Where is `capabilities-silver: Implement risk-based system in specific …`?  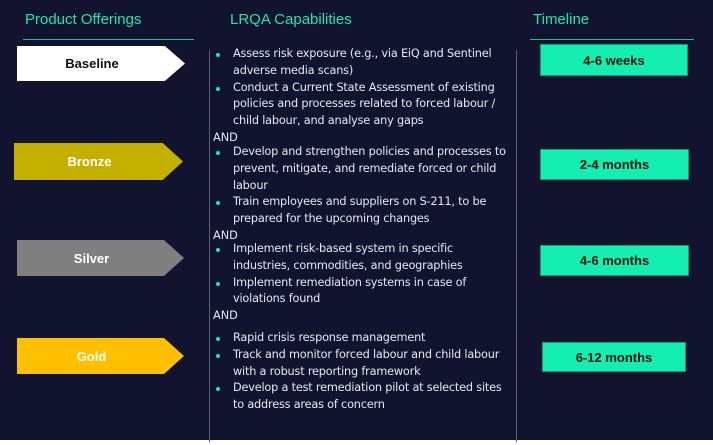
capabilities-silver: Implement risk-based system in specific … is located at coordinates (363, 274).